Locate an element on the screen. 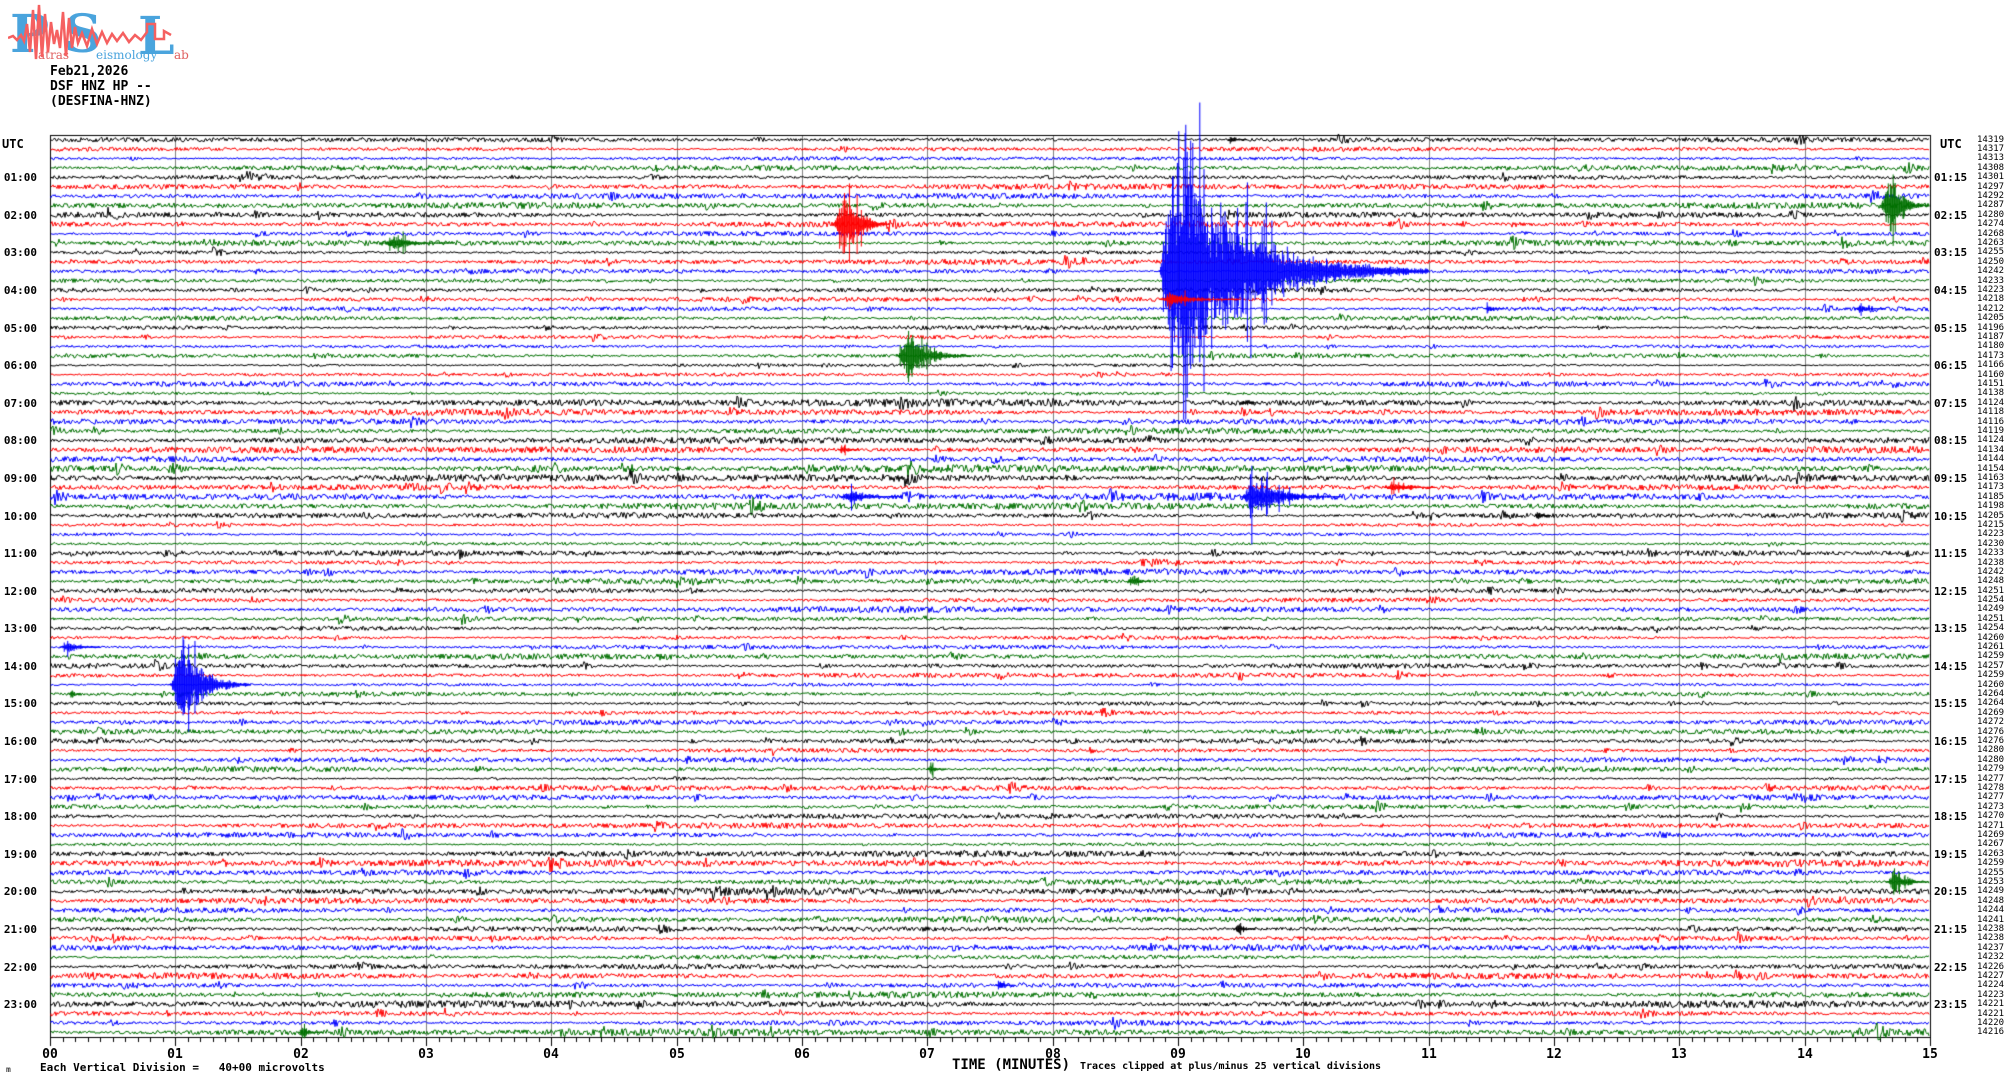 This screenshot has width=2010, height=1080. right-trace-number: 14154 is located at coordinates (1991, 469).